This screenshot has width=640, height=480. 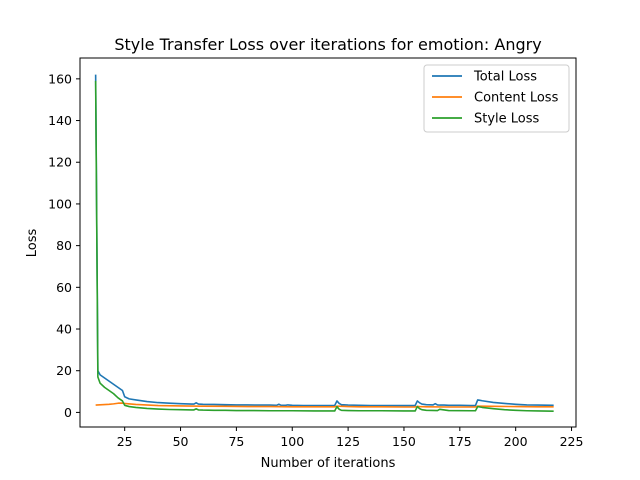 I want to click on x-axis-title: Number of iterations, so click(x=328, y=463).